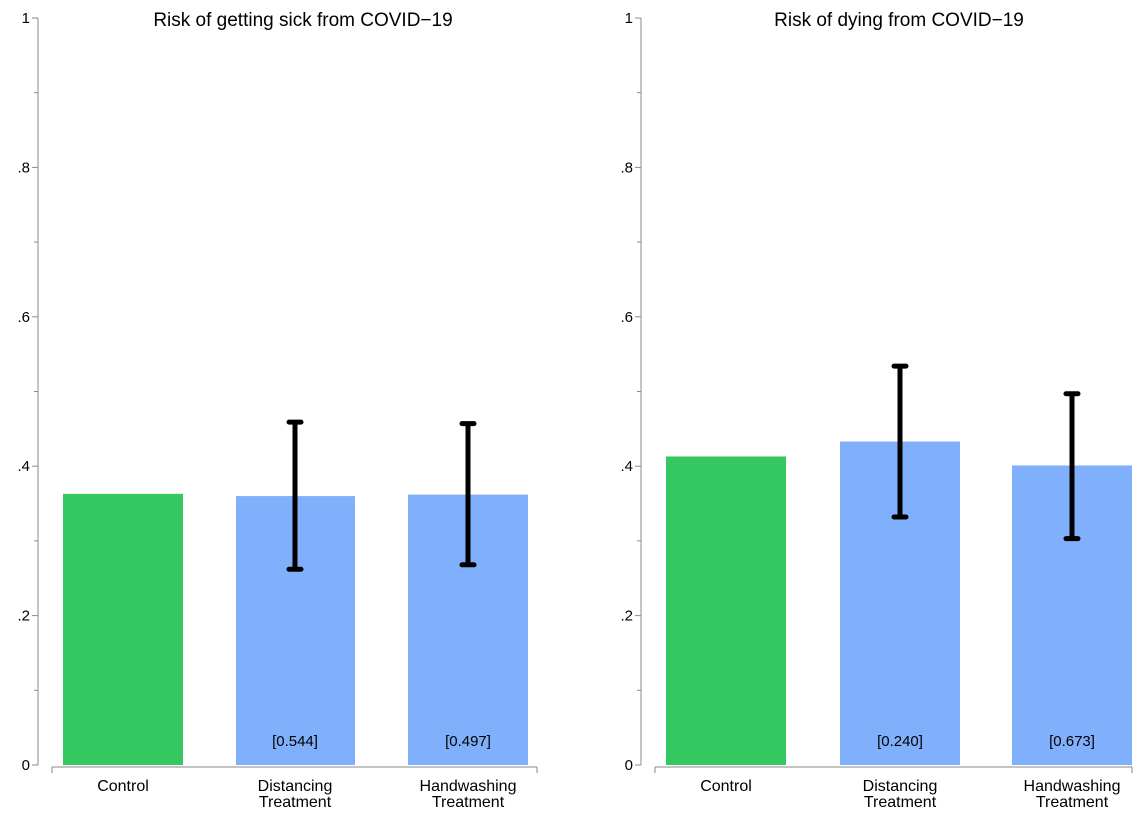 This screenshot has height=815, width=1139. What do you see at coordinates (899, 20) in the screenshot?
I see `chart-title: Risk of dying from COVID−19` at bounding box center [899, 20].